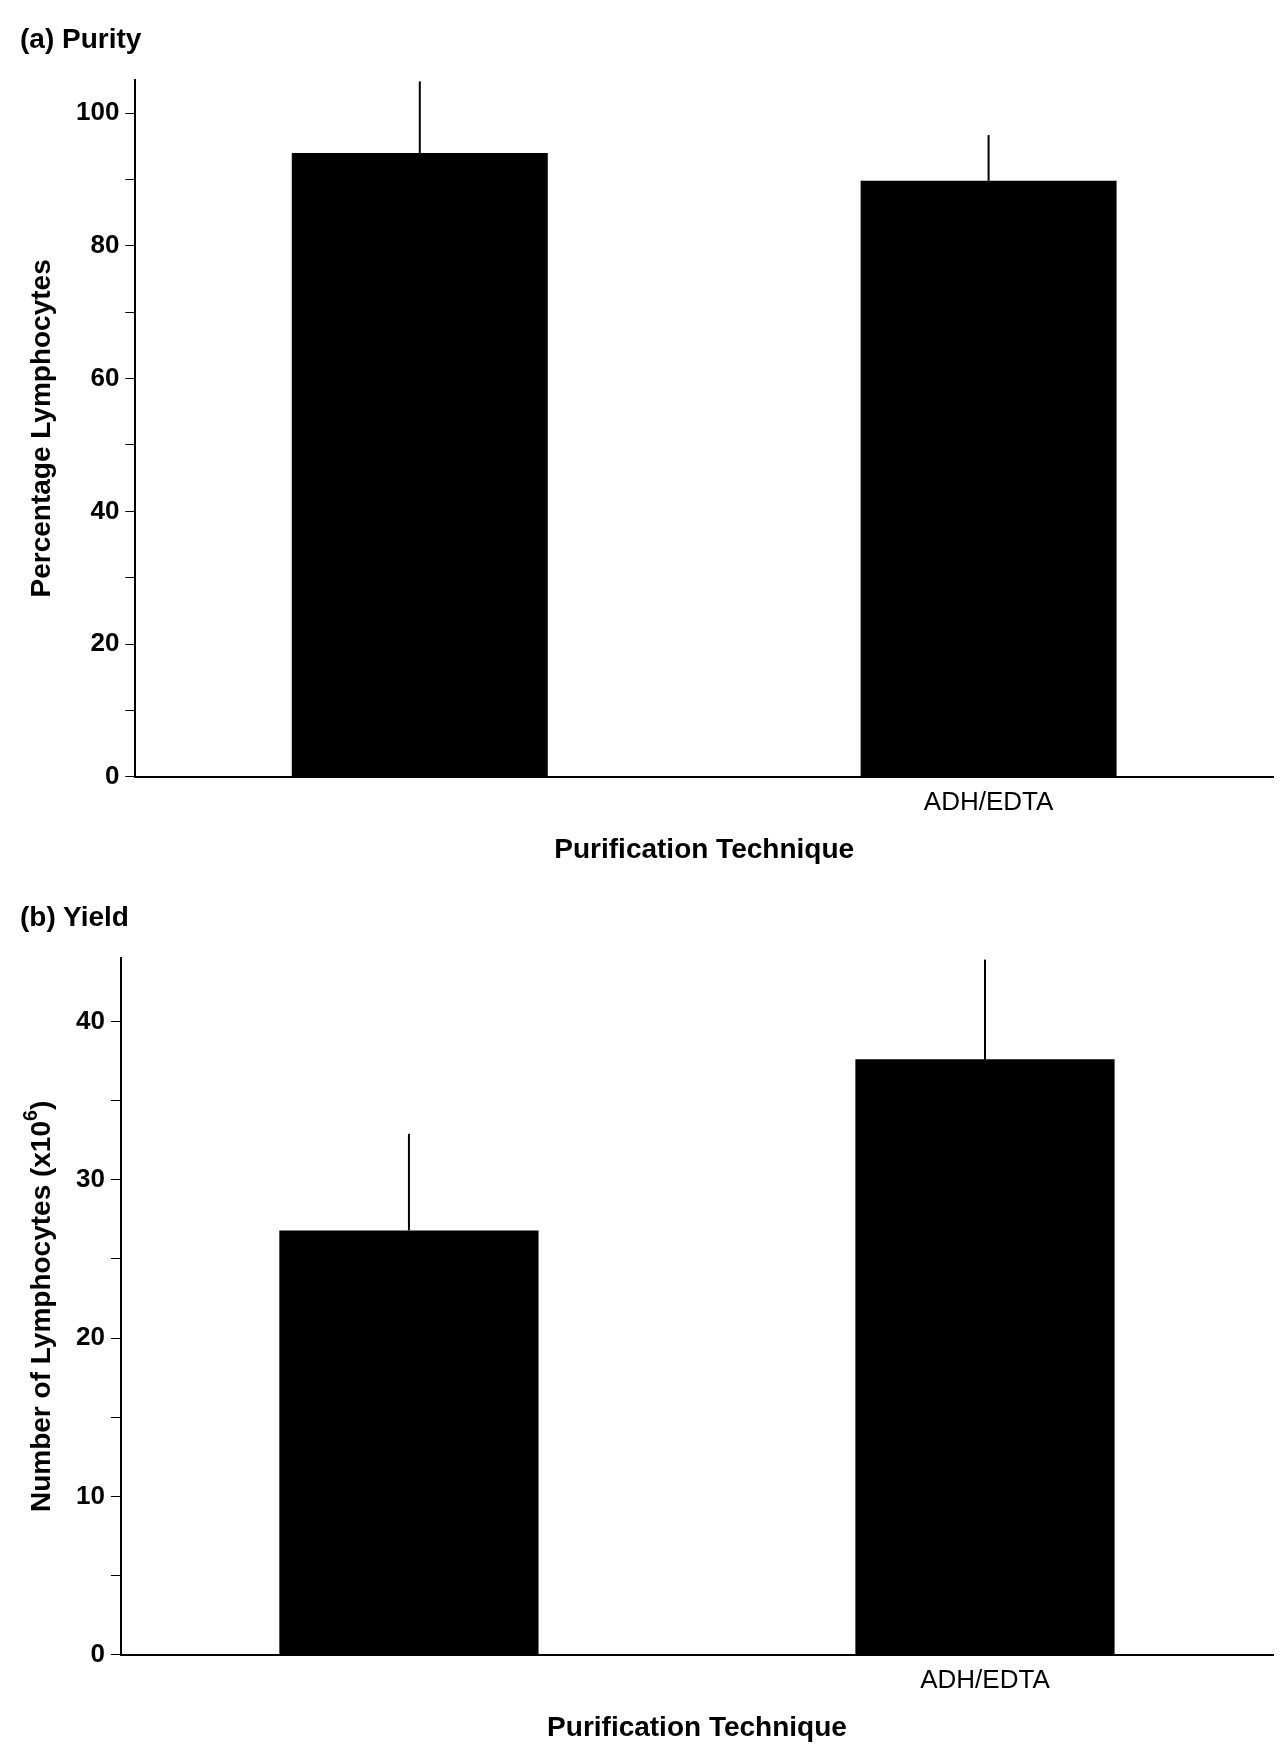 The width and height of the screenshot is (1283, 1756). I want to click on y-tick-label: 10, so click(90, 1494).